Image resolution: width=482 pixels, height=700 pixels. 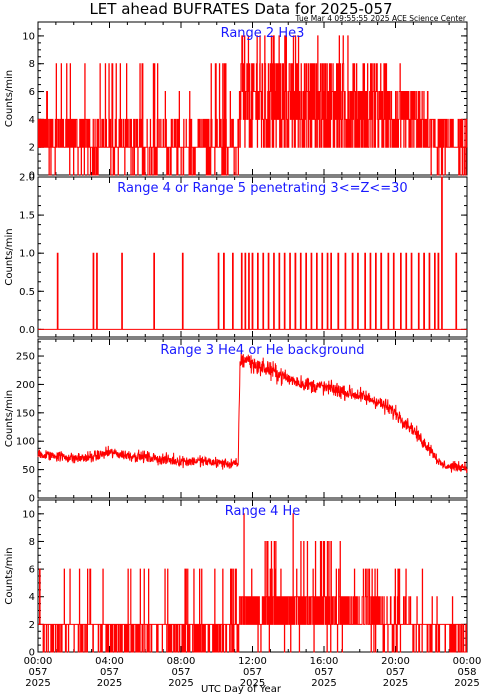 I want to click on x-tick-label: 08:00, so click(x=181, y=661).